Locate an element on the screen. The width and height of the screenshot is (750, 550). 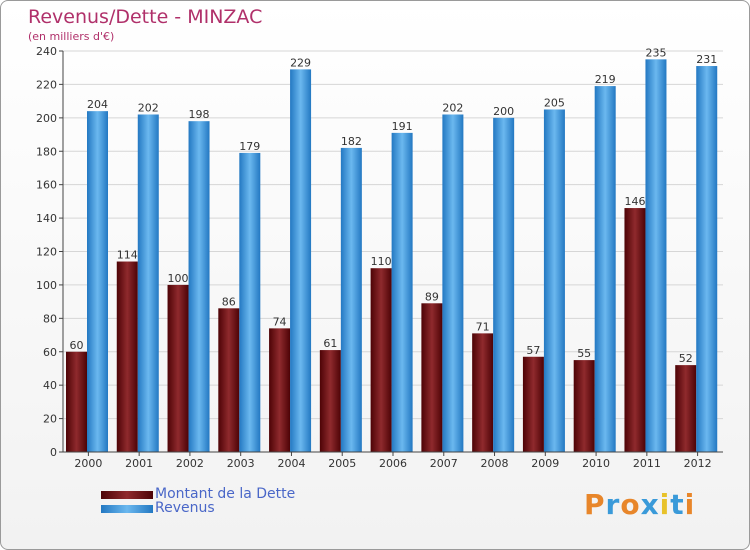
bar-revenus-2004 is located at coordinates (301, 261).